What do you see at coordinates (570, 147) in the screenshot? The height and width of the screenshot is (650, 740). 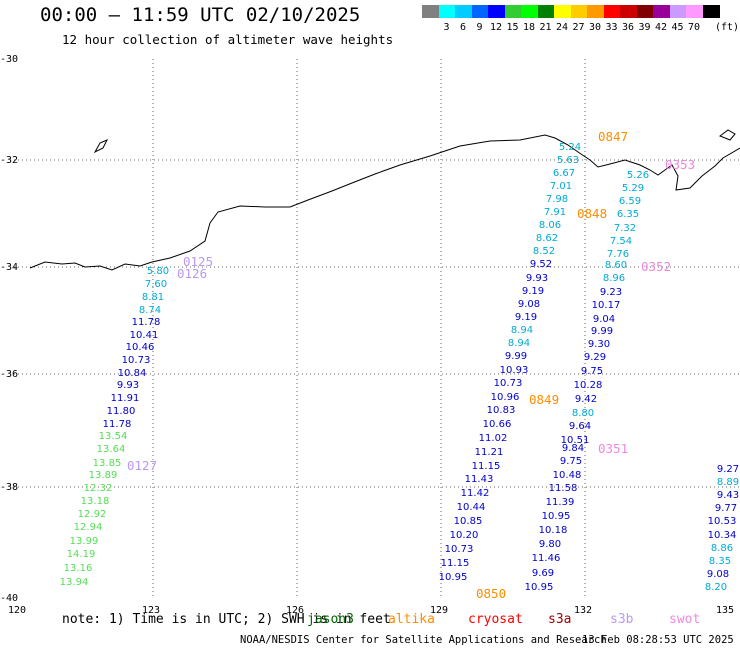 I see `swh-value-label: 5.24` at bounding box center [570, 147].